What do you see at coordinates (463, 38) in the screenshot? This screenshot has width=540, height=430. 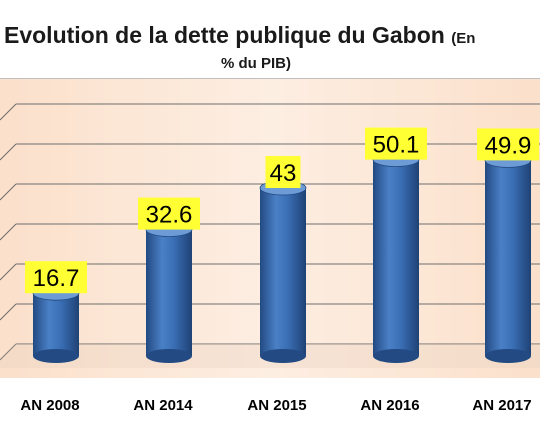 I see `chart-title-unit: (En` at bounding box center [463, 38].